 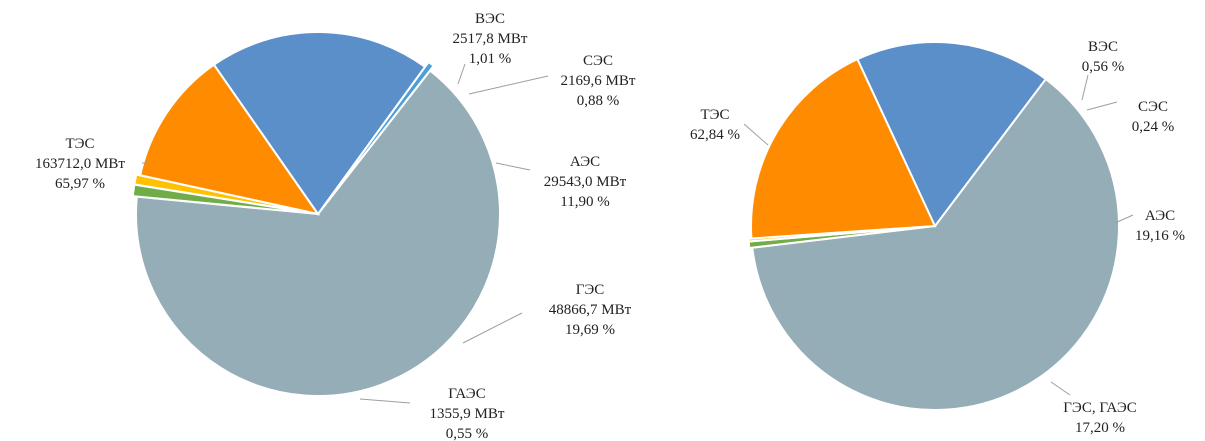 I want to click on label-value: 163712,0 МВт, so click(x=80, y=164).